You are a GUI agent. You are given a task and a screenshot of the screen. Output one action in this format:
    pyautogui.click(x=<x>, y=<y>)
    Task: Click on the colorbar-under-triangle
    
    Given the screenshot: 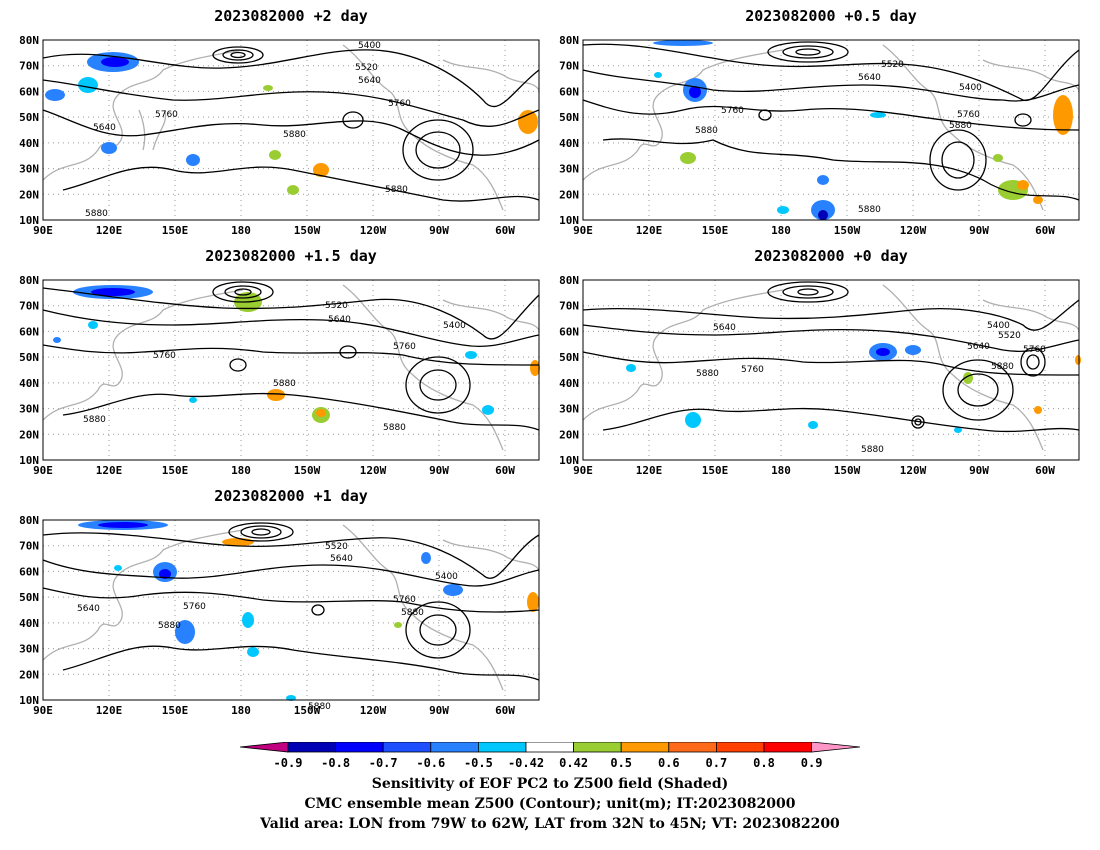 What is the action you would take?
    pyautogui.click(x=264, y=747)
    